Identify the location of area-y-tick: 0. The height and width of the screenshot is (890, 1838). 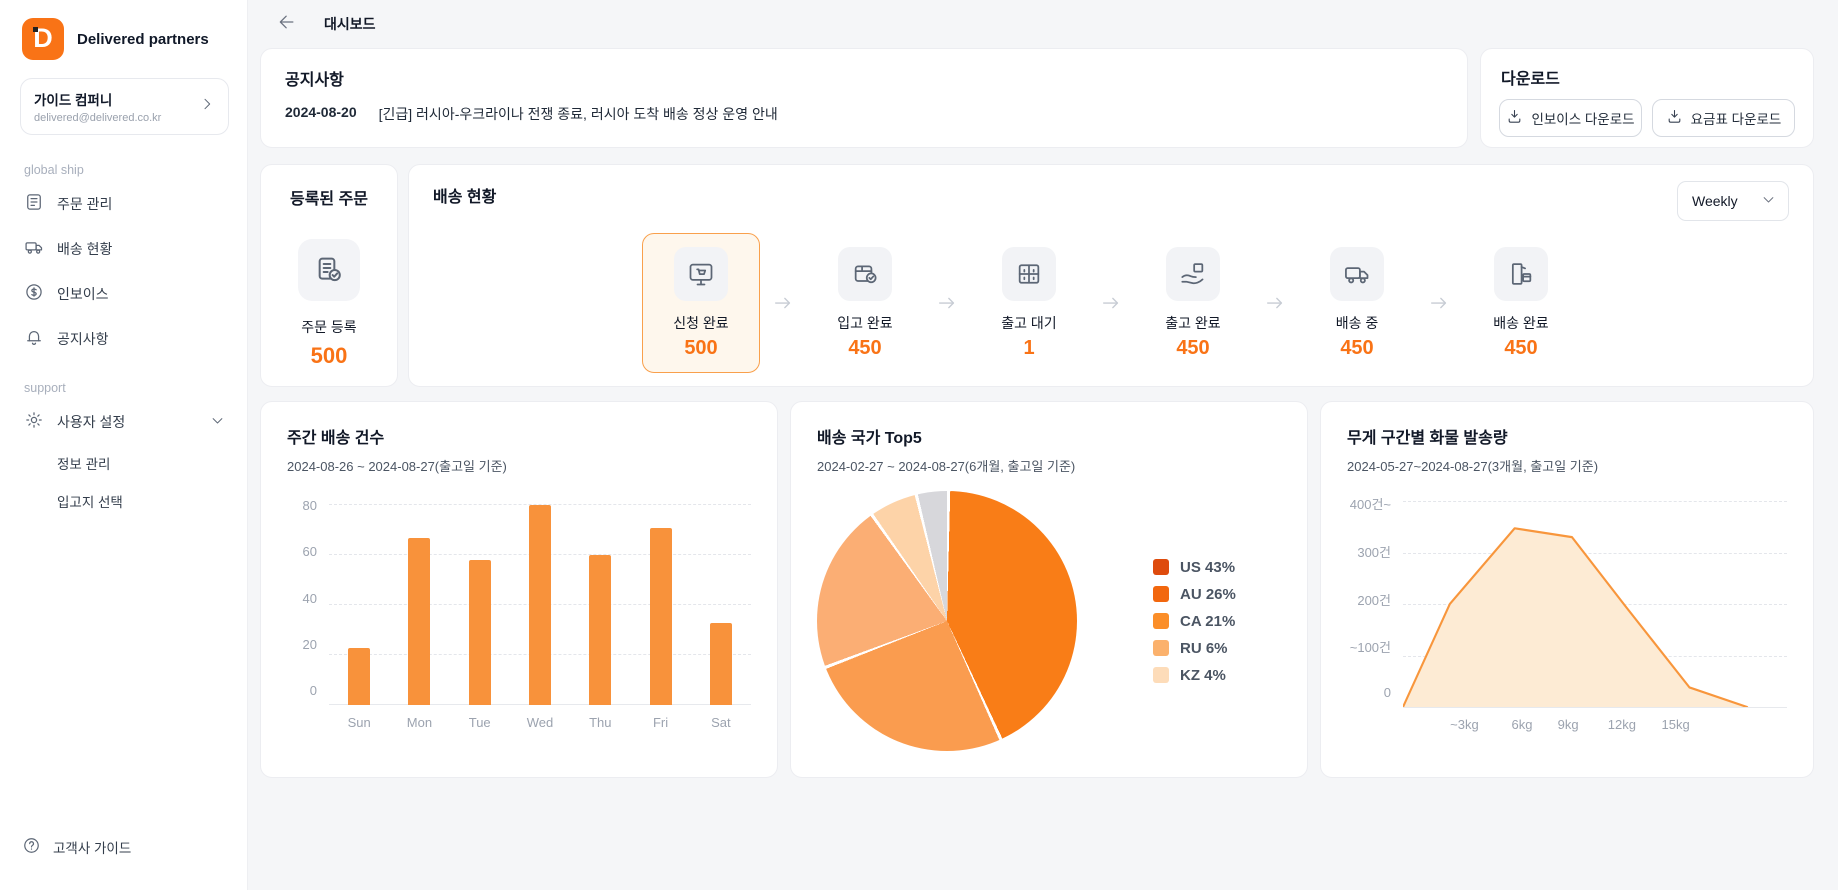
(1387, 692).